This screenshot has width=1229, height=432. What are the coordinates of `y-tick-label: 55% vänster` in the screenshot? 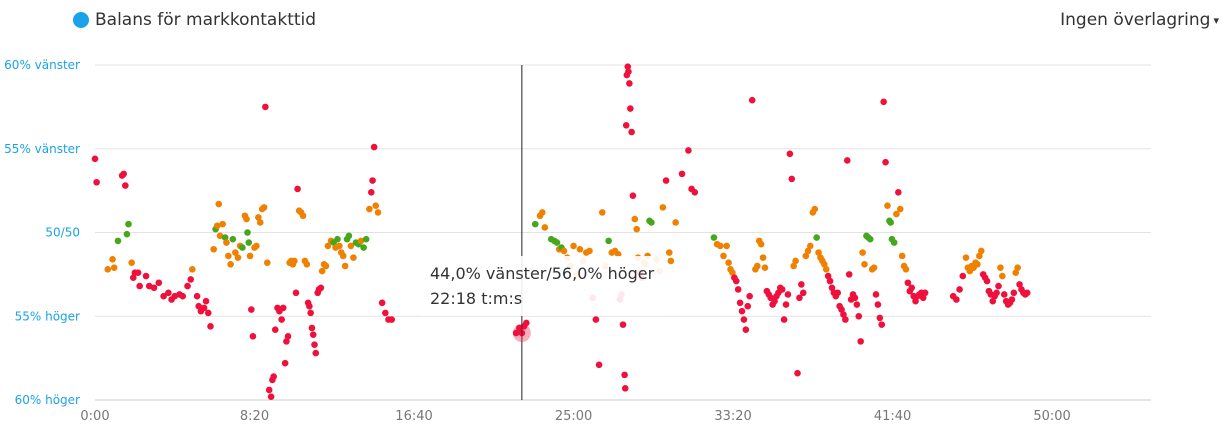 It's located at (42, 149).